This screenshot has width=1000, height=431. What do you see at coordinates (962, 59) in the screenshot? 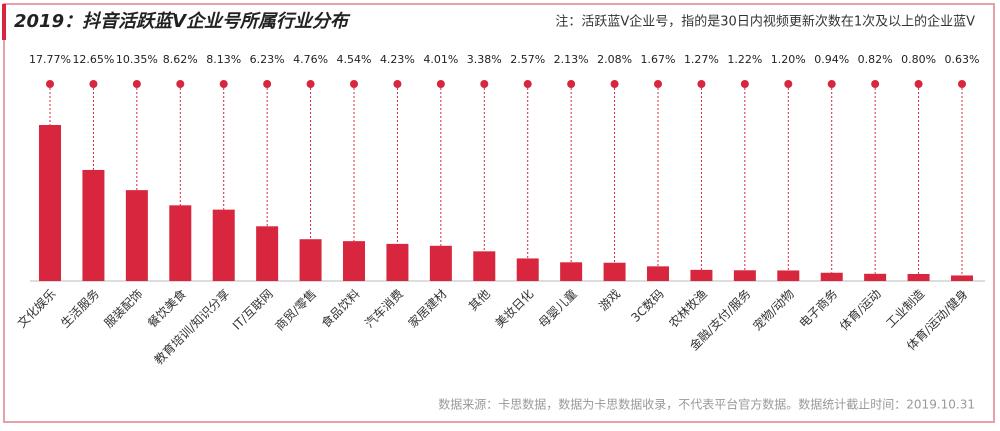
I see `value-label: 0.63%` at bounding box center [962, 59].